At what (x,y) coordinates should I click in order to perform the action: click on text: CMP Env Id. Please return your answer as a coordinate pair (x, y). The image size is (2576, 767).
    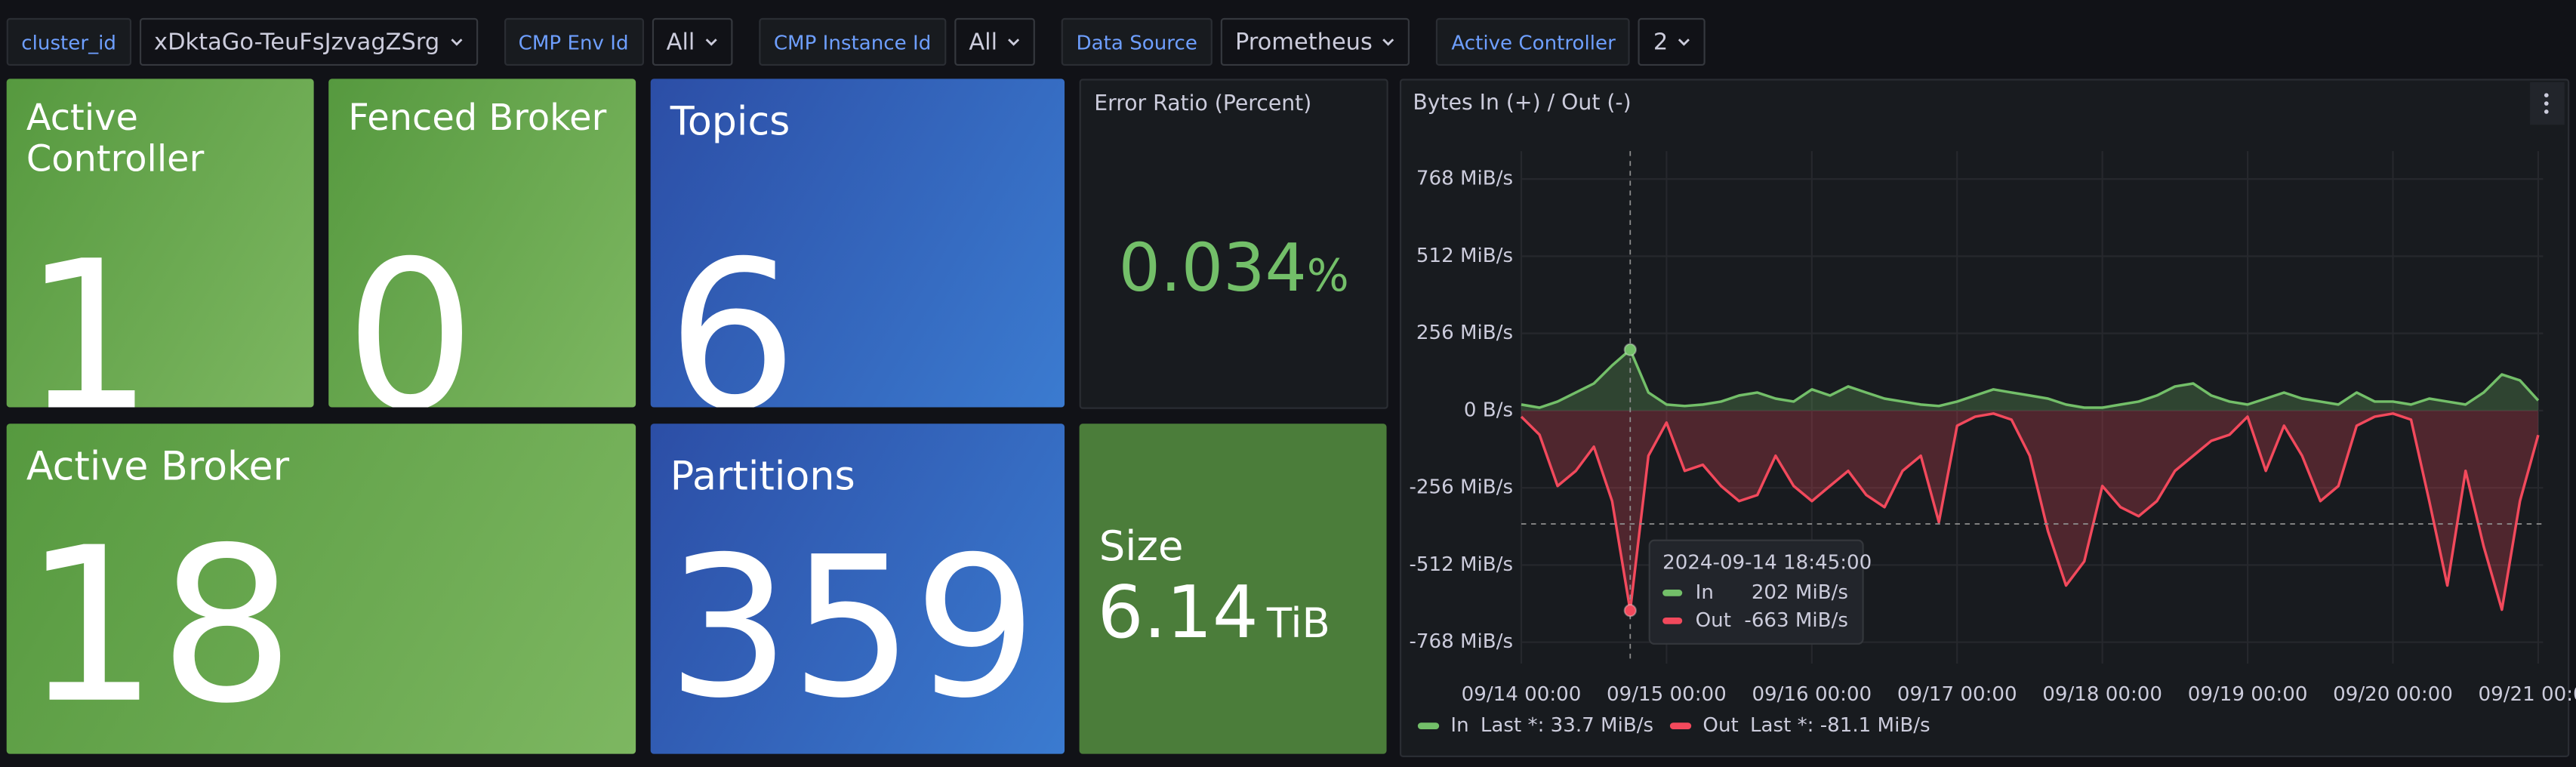
    Looking at the image, I should click on (573, 42).